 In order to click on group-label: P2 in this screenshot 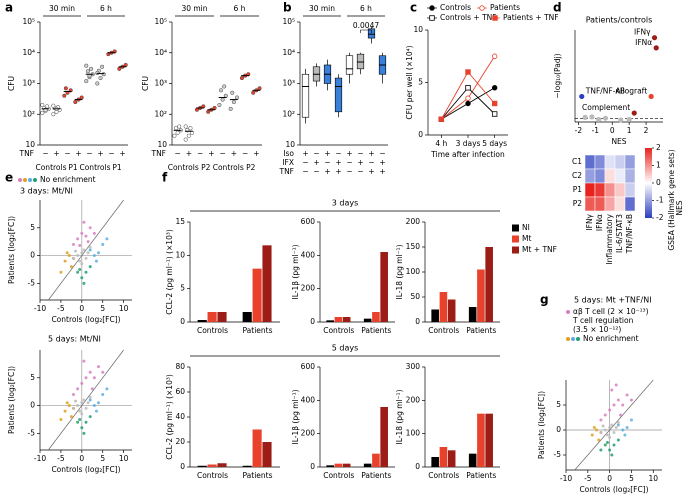, I will do `click(251, 167)`.